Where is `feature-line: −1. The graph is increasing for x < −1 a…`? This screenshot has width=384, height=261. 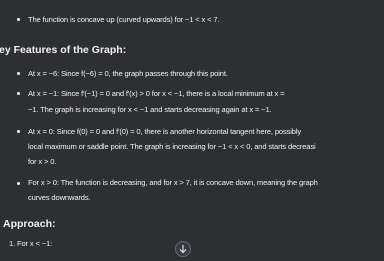 feature-line: −1. The graph is increasing for x < −1 a… is located at coordinates (150, 109).